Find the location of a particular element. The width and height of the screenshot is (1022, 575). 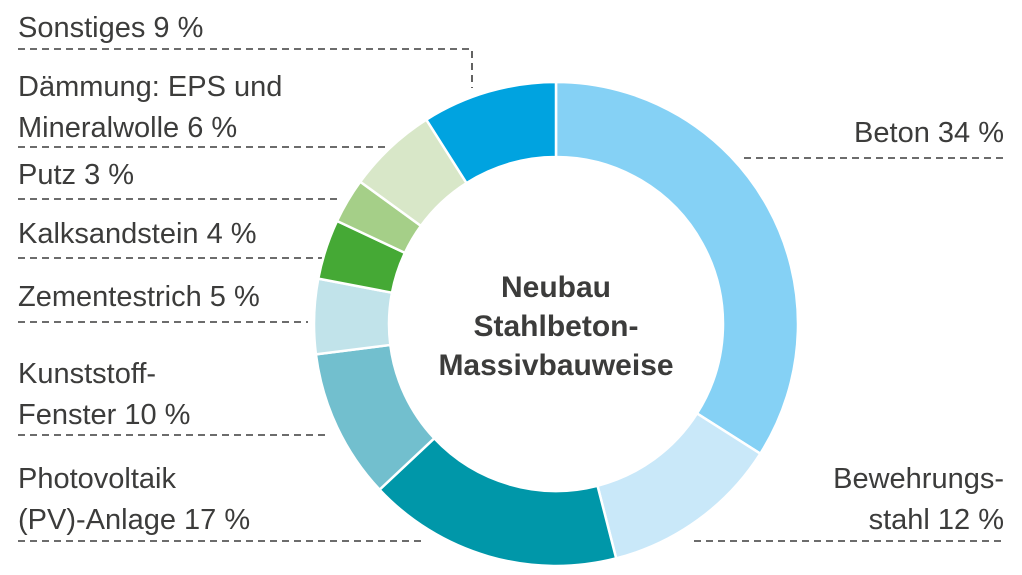

label-kalksandstein: Kalksandstein 4 % is located at coordinates (137, 234).